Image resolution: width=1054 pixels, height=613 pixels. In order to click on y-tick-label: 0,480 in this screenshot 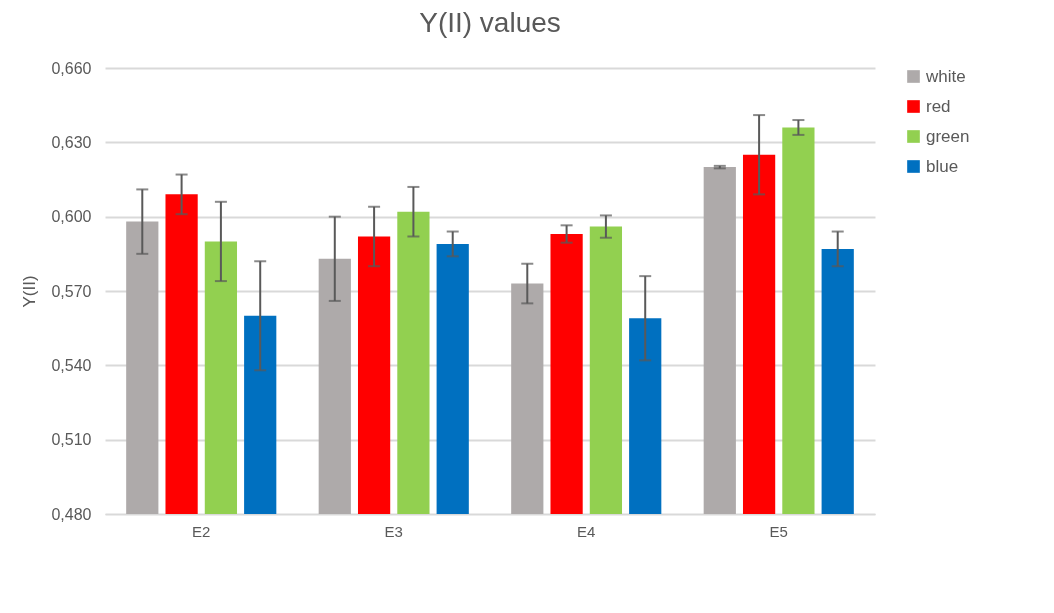, I will do `click(71, 514)`.